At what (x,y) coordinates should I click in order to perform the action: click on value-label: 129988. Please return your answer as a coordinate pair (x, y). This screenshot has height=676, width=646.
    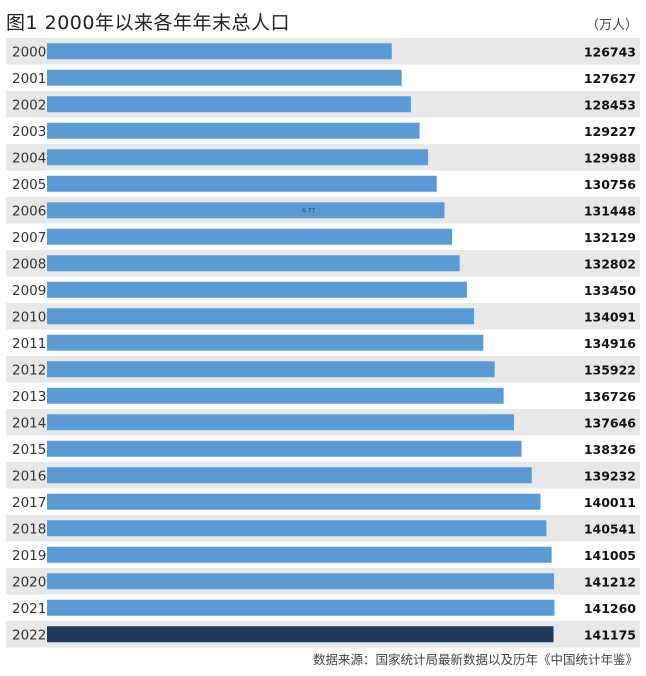
    Looking at the image, I should click on (610, 157).